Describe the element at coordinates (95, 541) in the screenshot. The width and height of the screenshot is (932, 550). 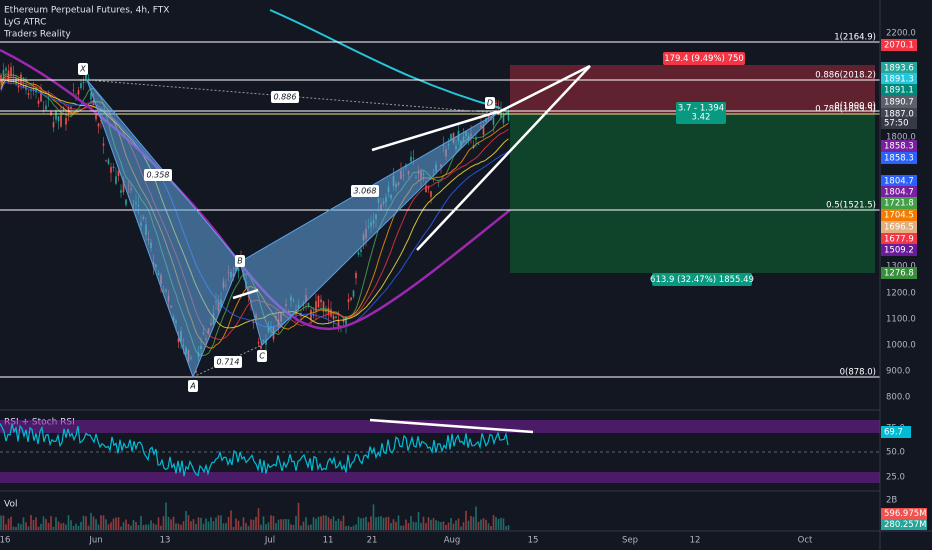
I see `date-label: Jun` at that location.